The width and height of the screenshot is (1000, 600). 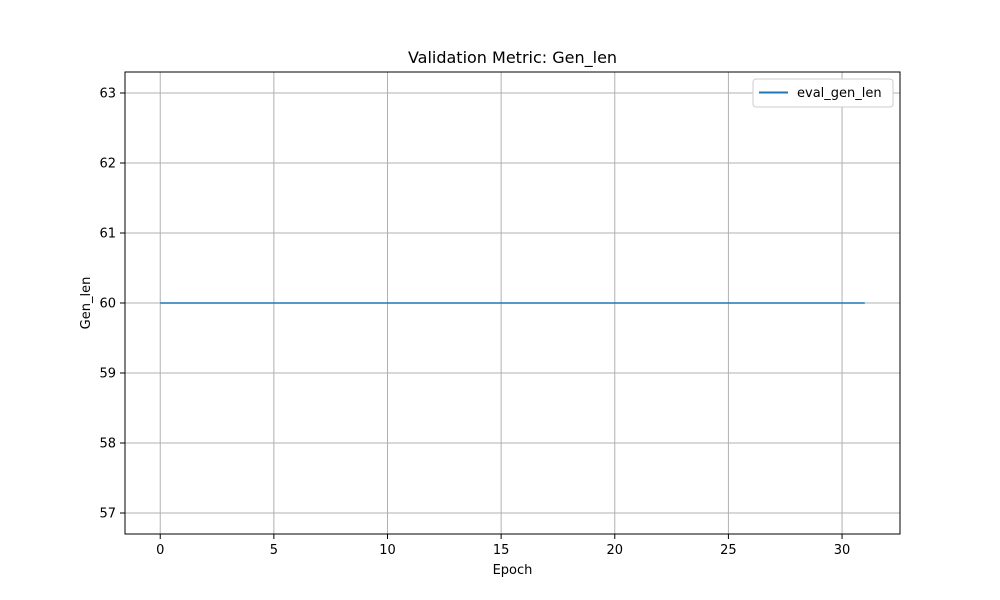 What do you see at coordinates (513, 570) in the screenshot?
I see `x-axis-label: Epoch` at bounding box center [513, 570].